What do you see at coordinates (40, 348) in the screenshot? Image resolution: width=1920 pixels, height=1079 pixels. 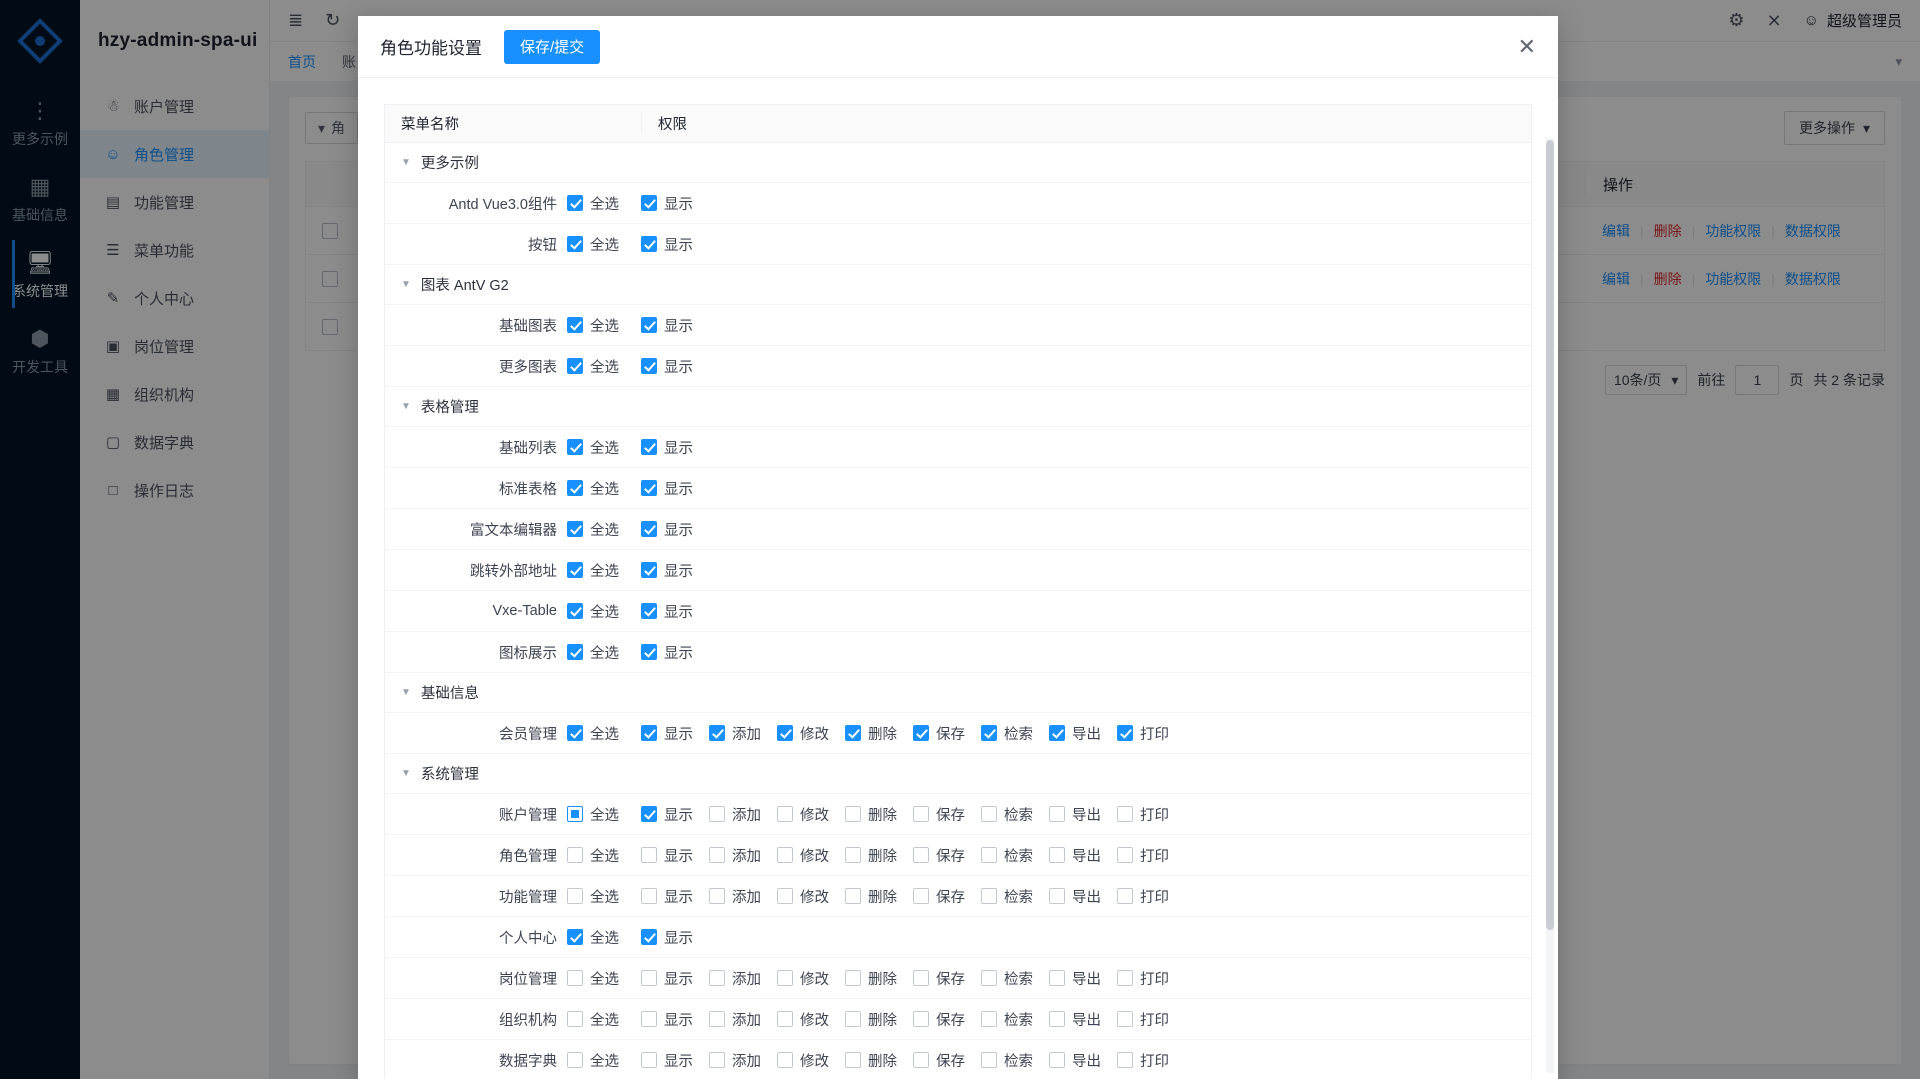 I see `rail-item-开发工具: ⬢ 开发工具` at bounding box center [40, 348].